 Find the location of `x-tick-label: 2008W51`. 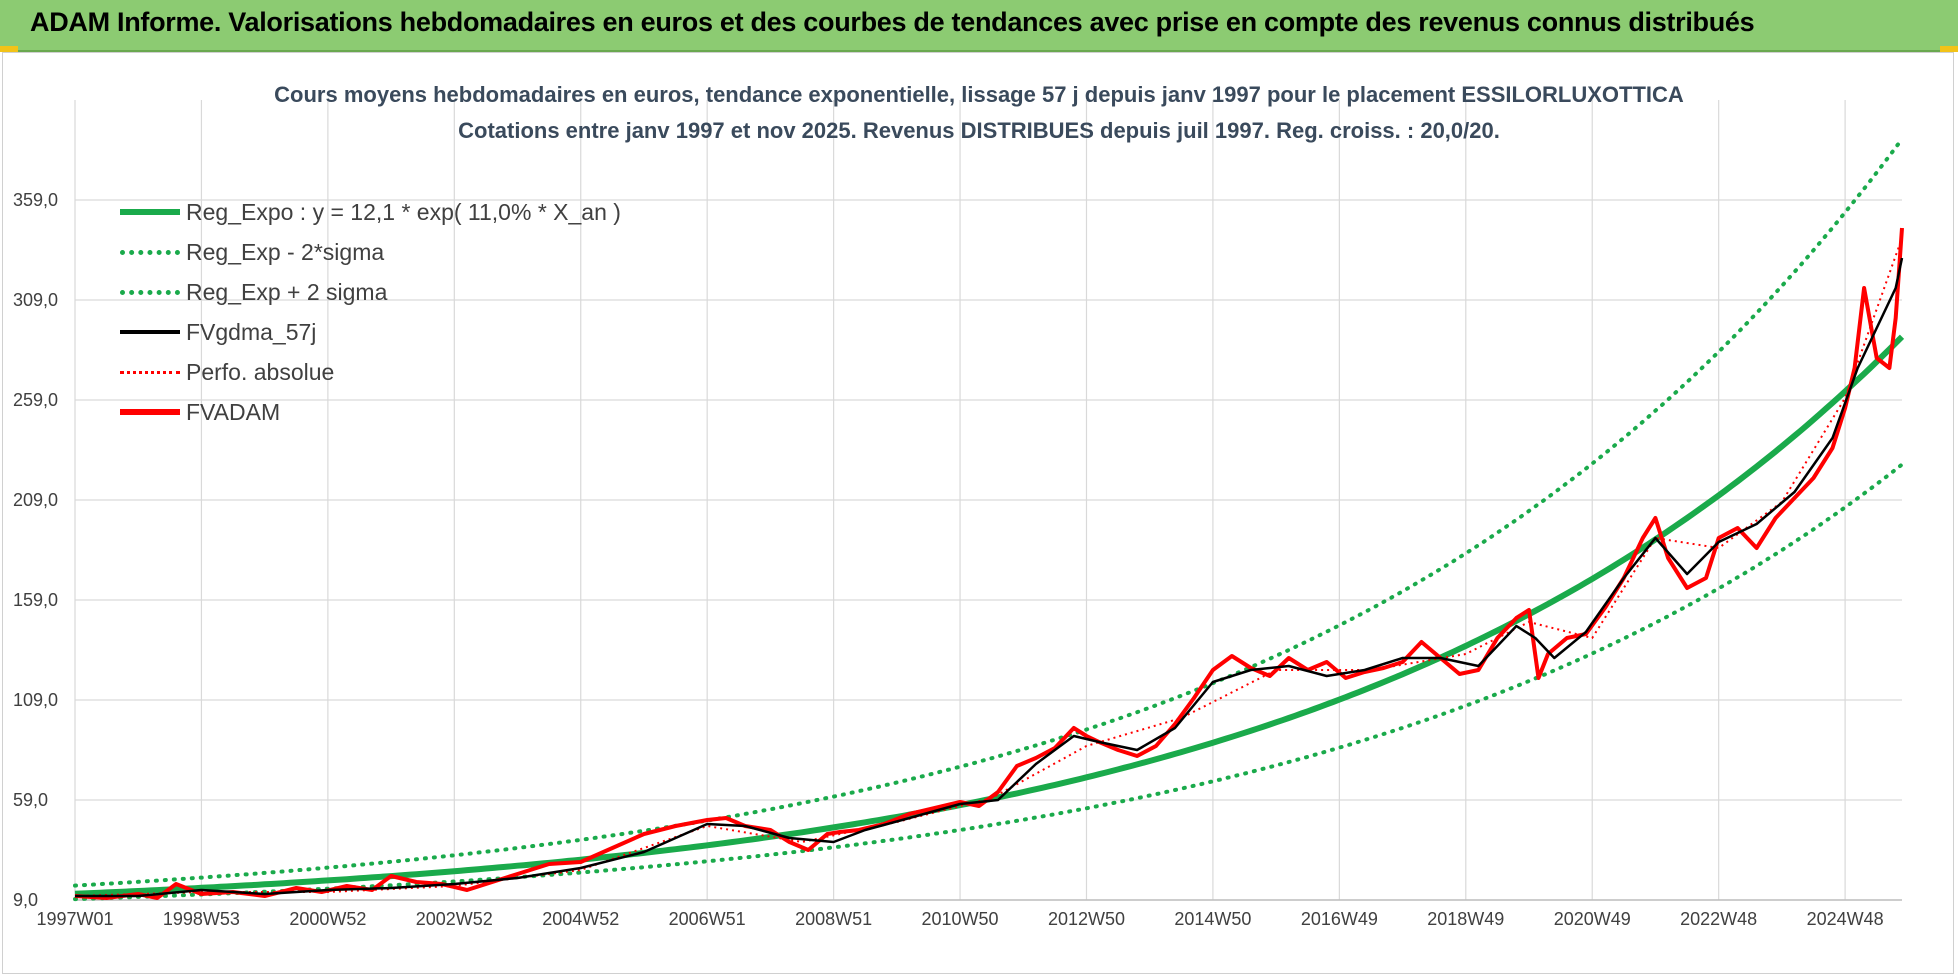

x-tick-label: 2008W51 is located at coordinates (833, 919).